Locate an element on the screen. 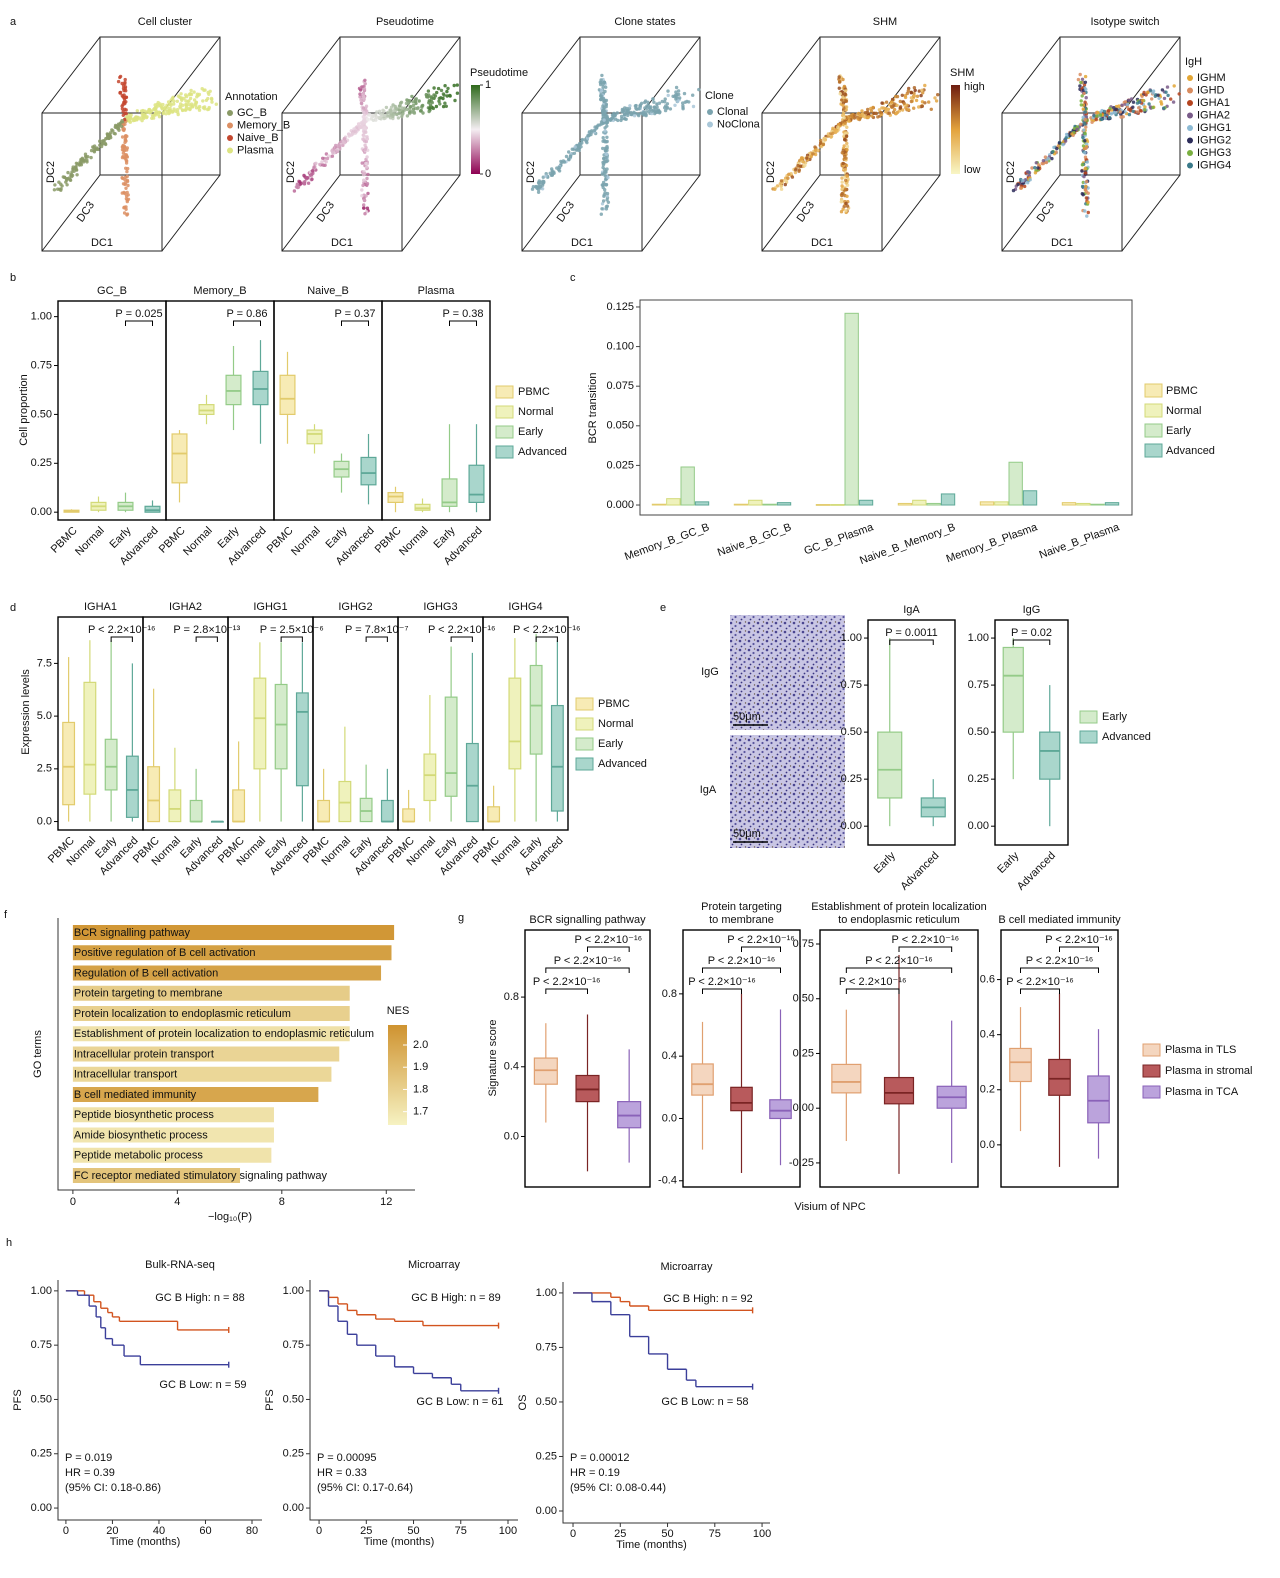 The width and height of the screenshot is (1280, 1578). facet-title: IGHG2 is located at coordinates (355, 607).